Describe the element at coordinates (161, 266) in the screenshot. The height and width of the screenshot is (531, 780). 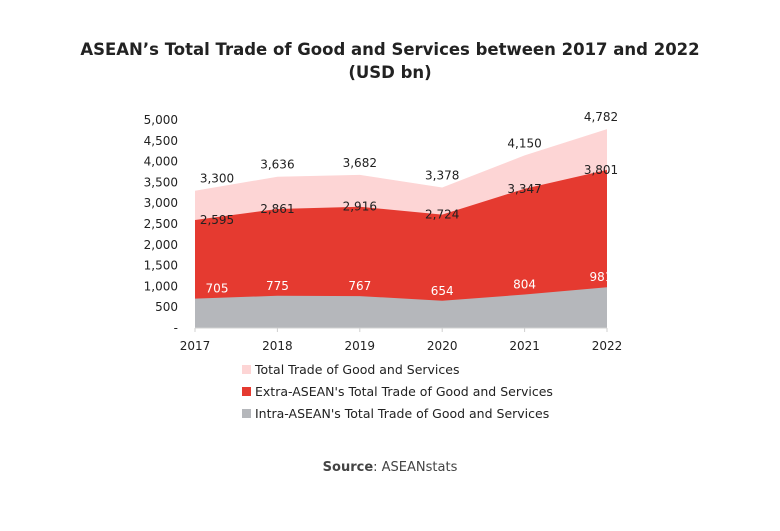
I see `y-tick-label: 1,500` at that location.